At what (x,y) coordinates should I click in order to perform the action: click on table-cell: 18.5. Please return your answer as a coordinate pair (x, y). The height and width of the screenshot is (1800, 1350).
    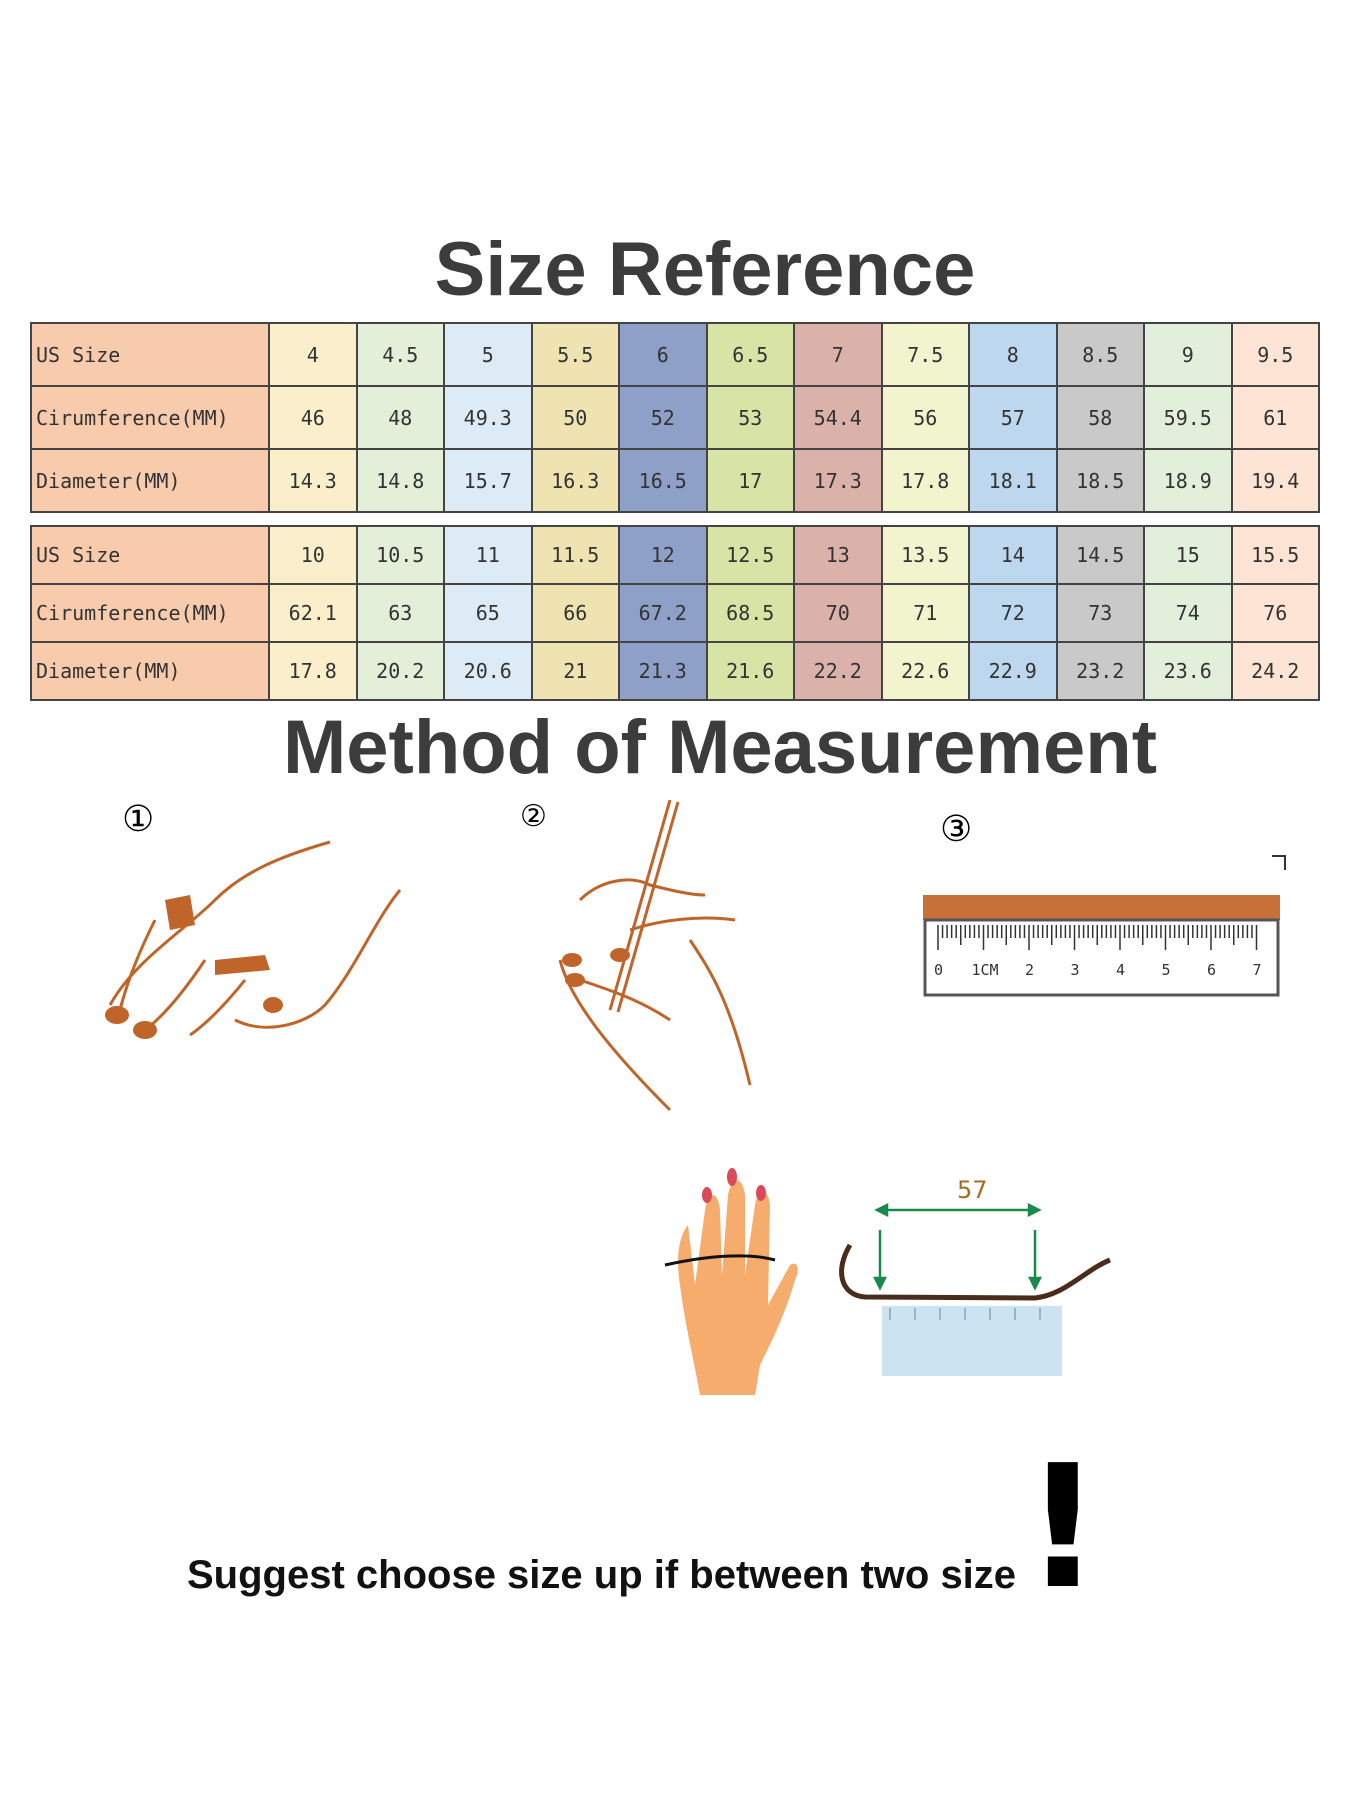
    Looking at the image, I should click on (1100, 480).